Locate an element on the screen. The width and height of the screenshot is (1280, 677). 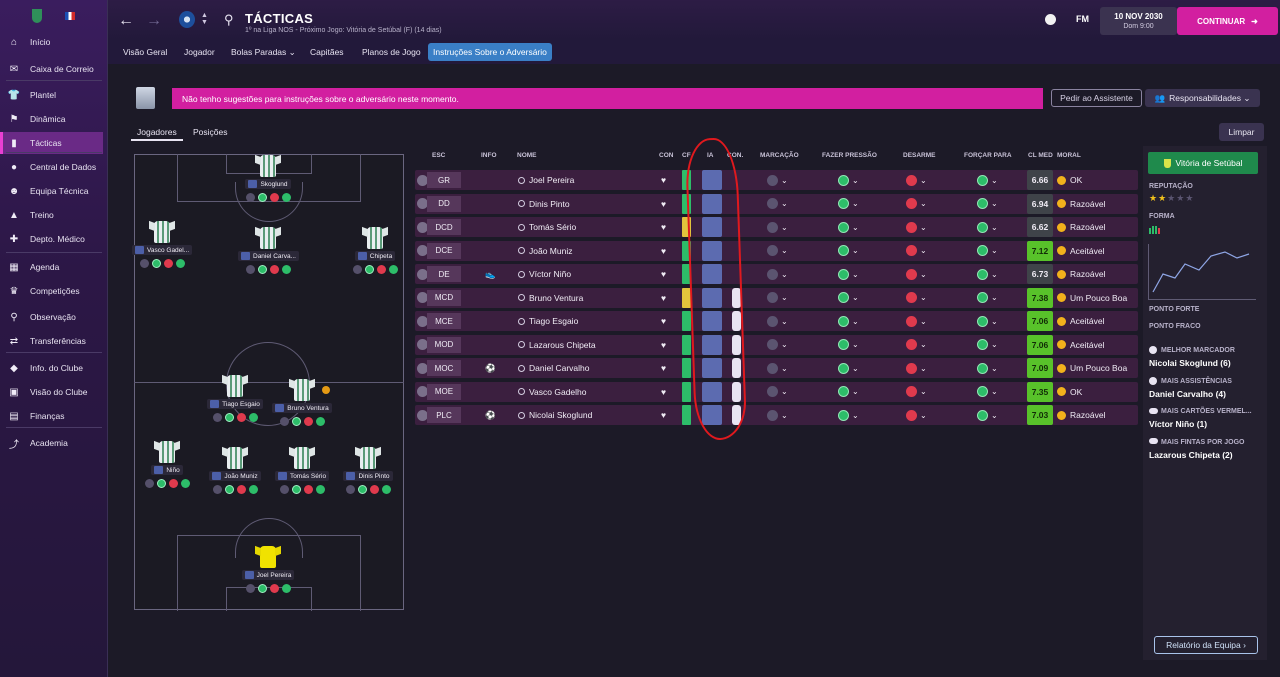
player-name-cell: Daniel Carvalho is located at coordinates (553, 368).